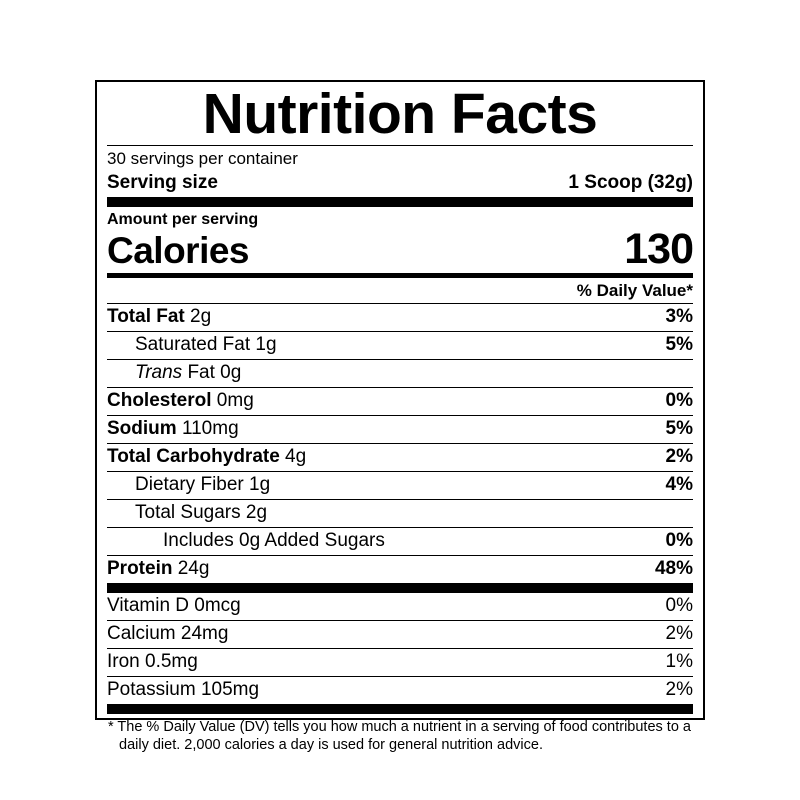  I want to click on nutrient-name: Sodium 110mg, so click(173, 429).